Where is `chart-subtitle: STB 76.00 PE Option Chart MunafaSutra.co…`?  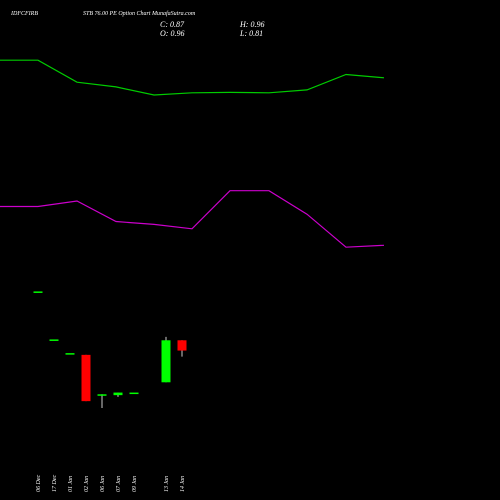 chart-subtitle: STB 76.00 PE Option Chart MunafaSutra.co… is located at coordinates (139, 13).